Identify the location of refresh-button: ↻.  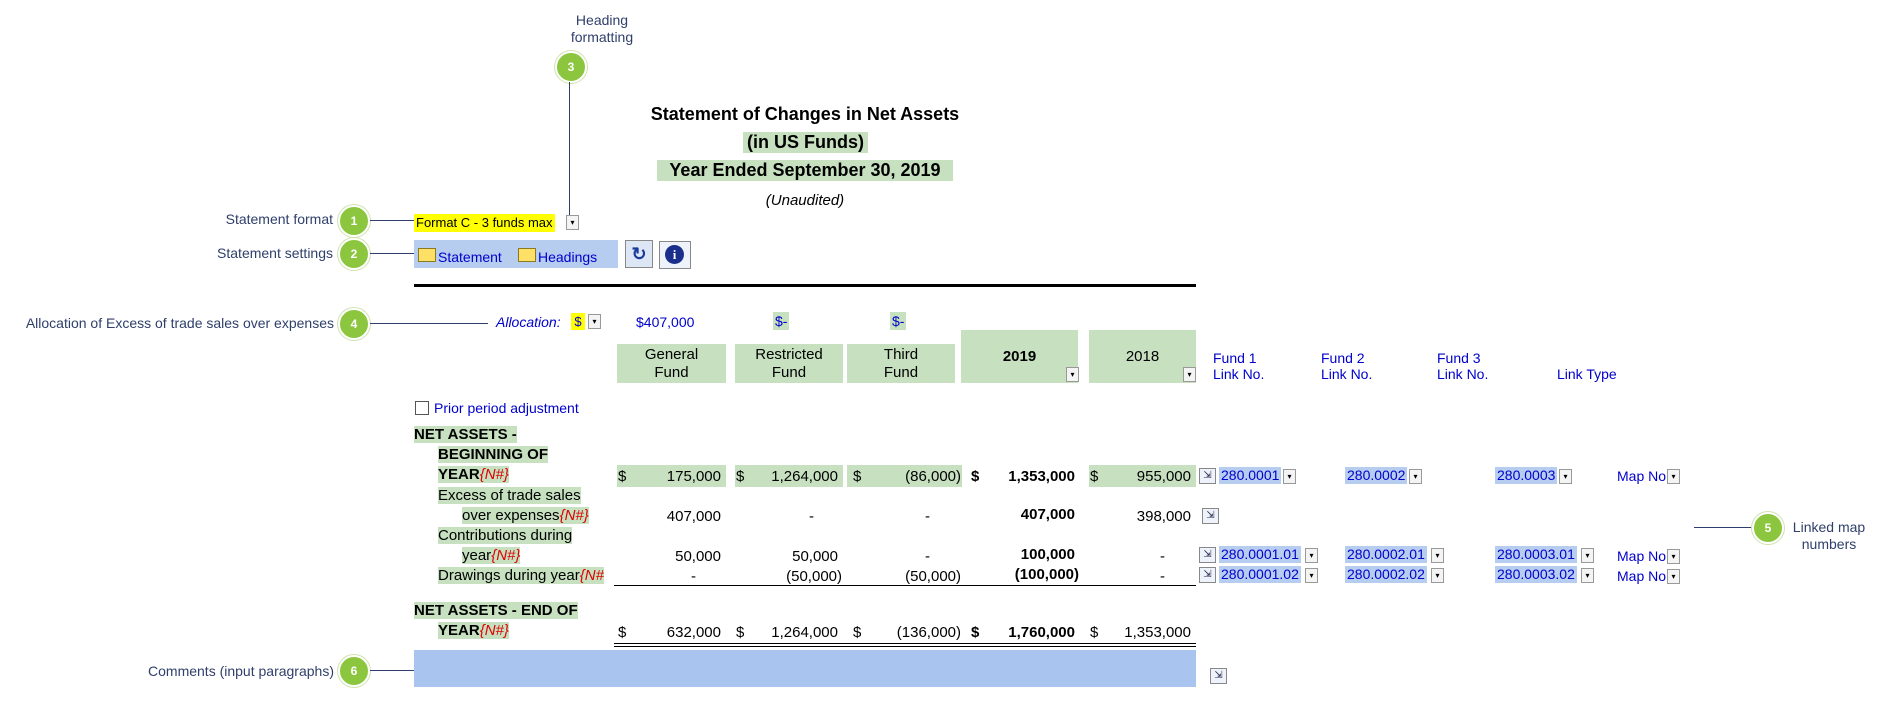
(639, 254).